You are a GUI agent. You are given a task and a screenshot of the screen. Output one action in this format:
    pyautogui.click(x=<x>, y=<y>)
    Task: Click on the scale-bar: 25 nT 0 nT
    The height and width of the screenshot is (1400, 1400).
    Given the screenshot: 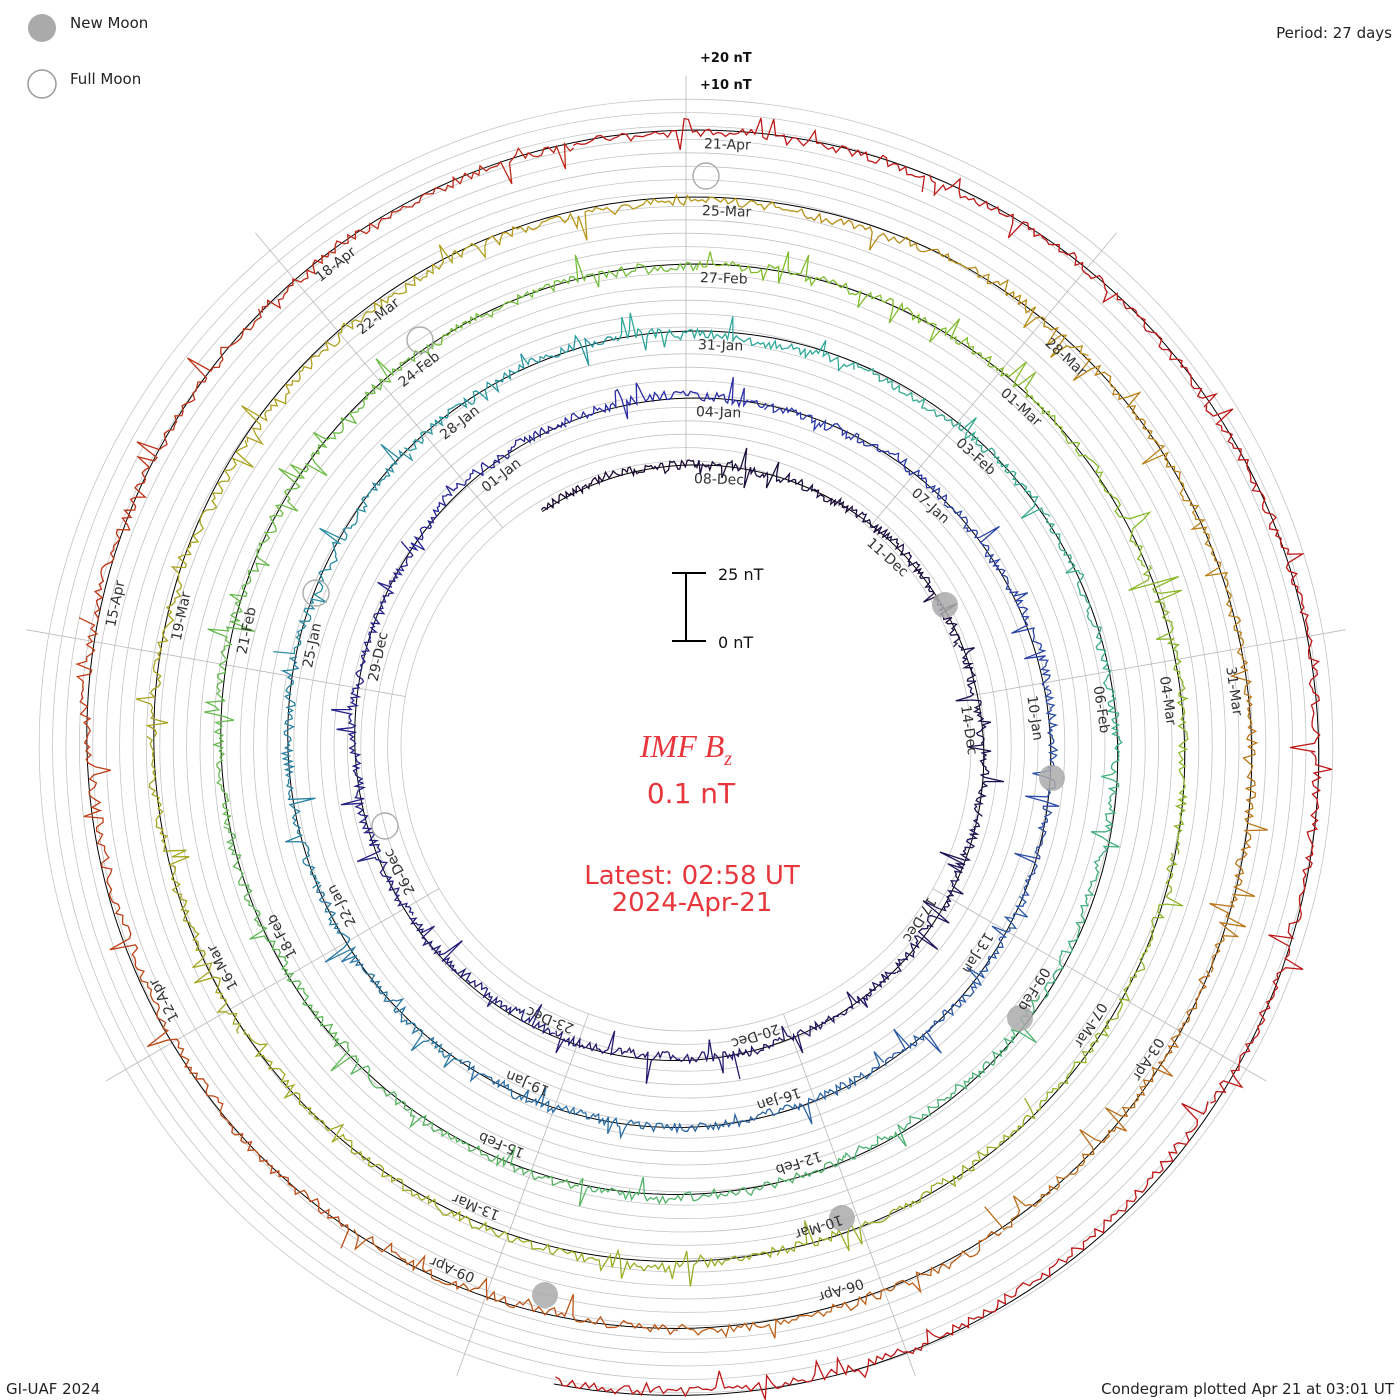 What is the action you would take?
    pyautogui.click(x=718, y=608)
    